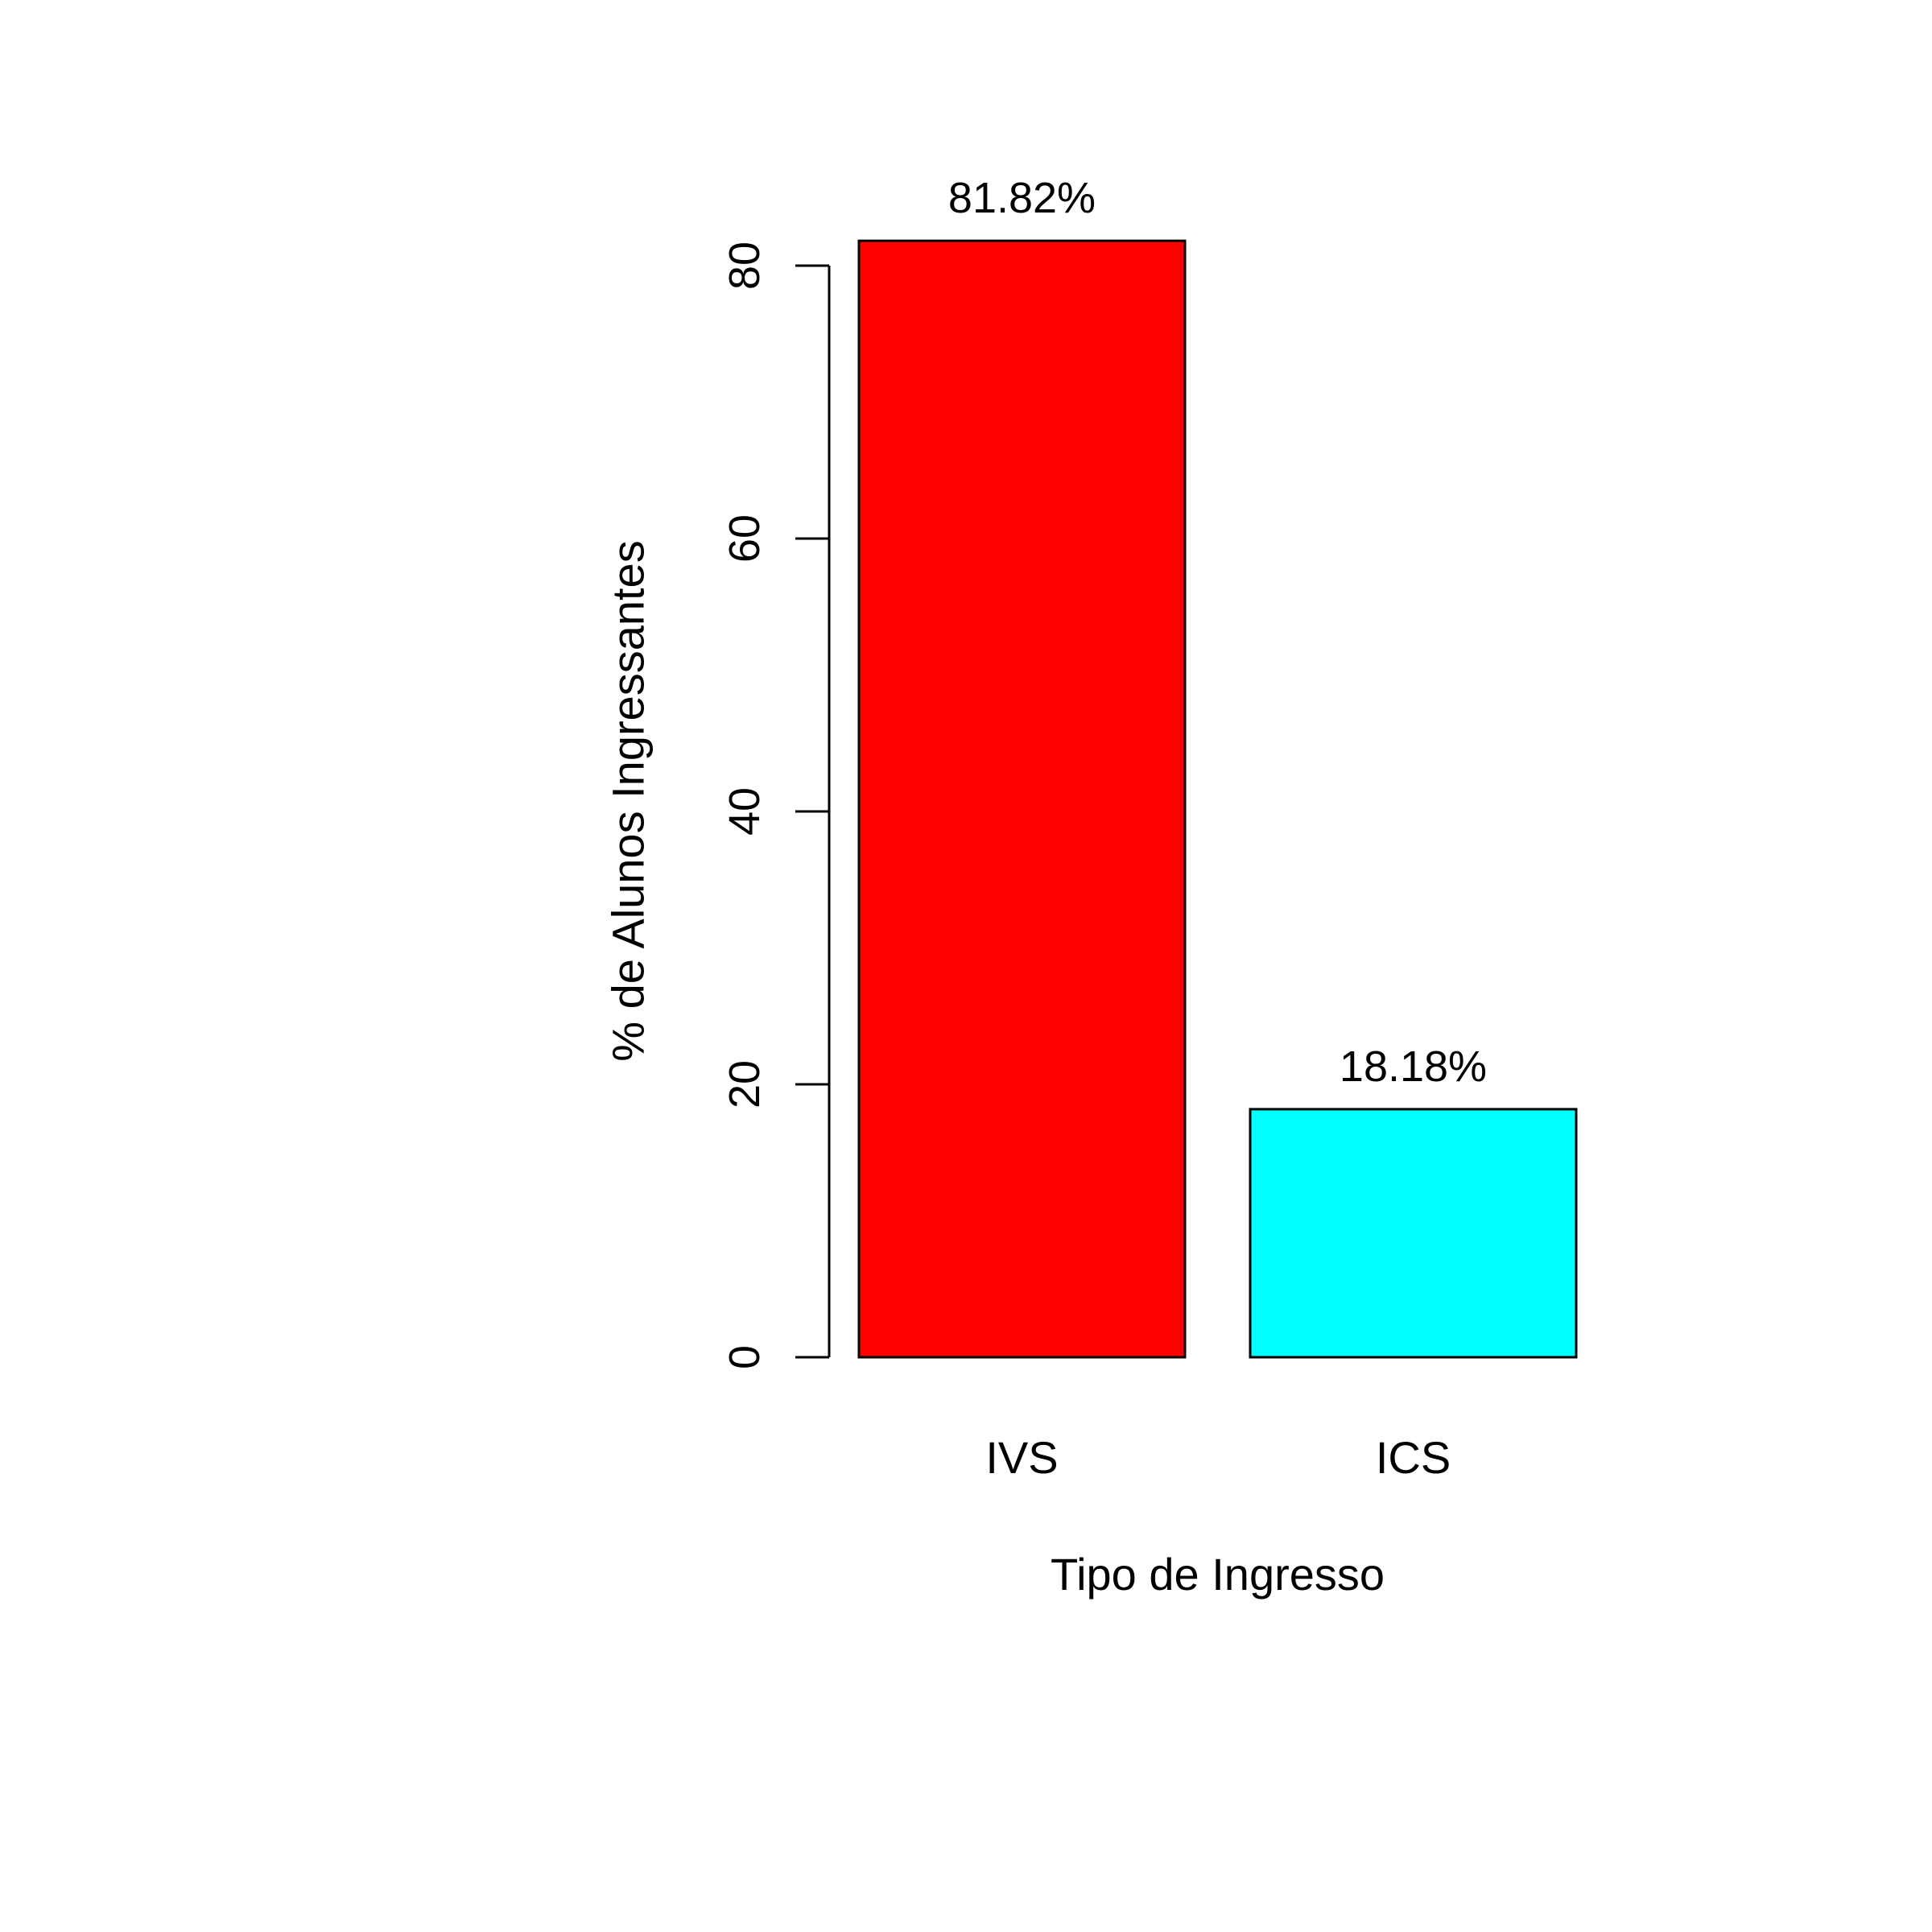 This screenshot has height=1932, width=1932. What do you see at coordinates (744, 266) in the screenshot?
I see `y-tick-label: 80` at bounding box center [744, 266].